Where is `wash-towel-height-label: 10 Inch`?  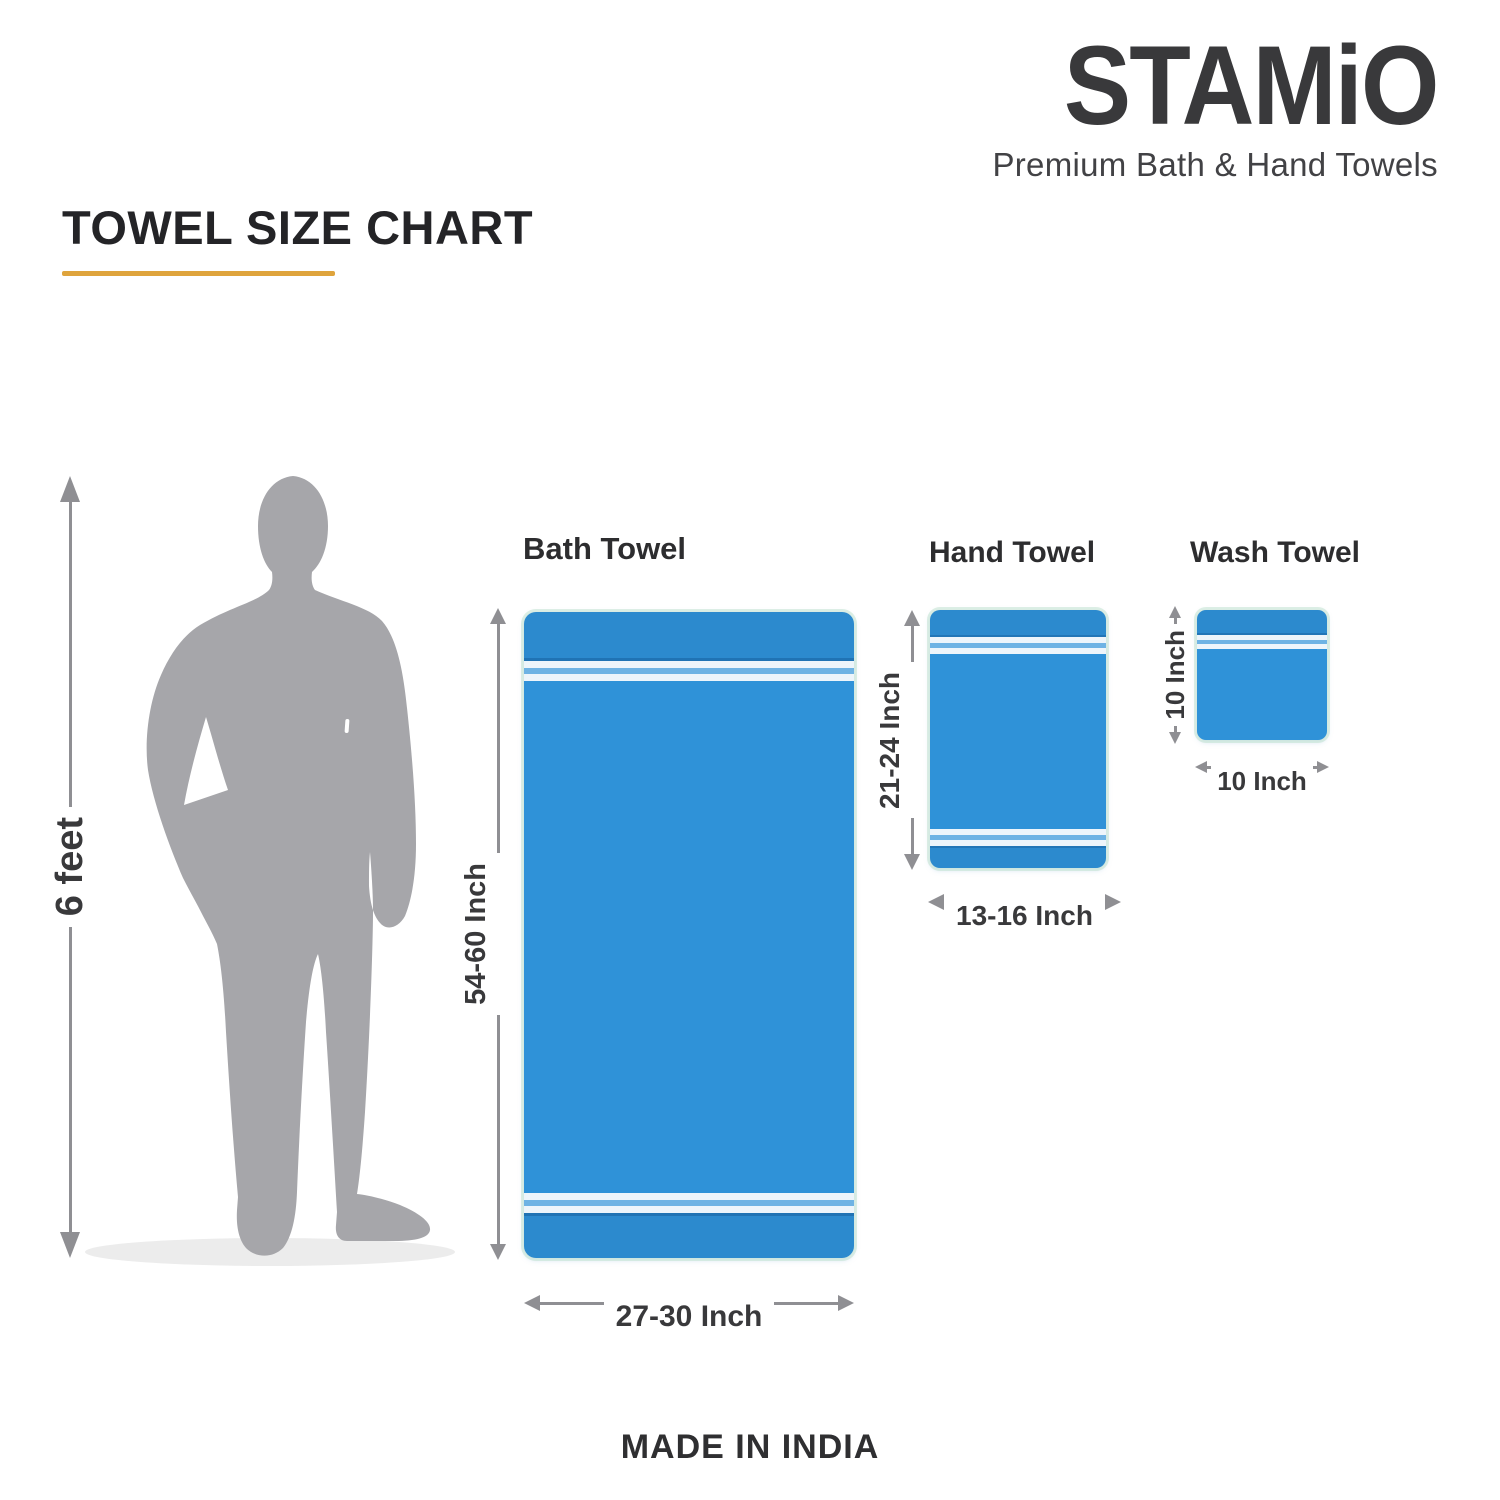
wash-towel-height-label: 10 Inch is located at coordinates (1175, 675).